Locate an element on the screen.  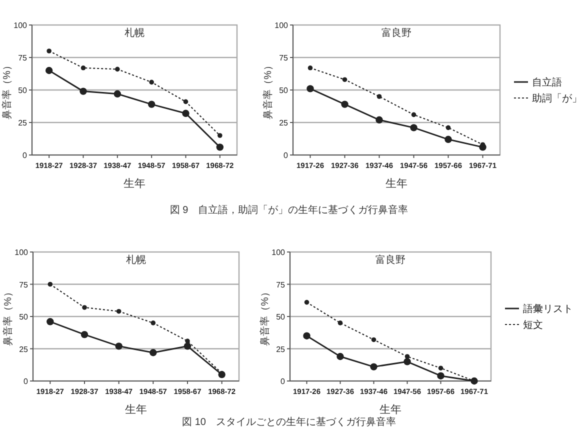
caption: 図 10 スタイルごとの生年に基づくガ行鼻音率 is located at coordinates (289, 422).